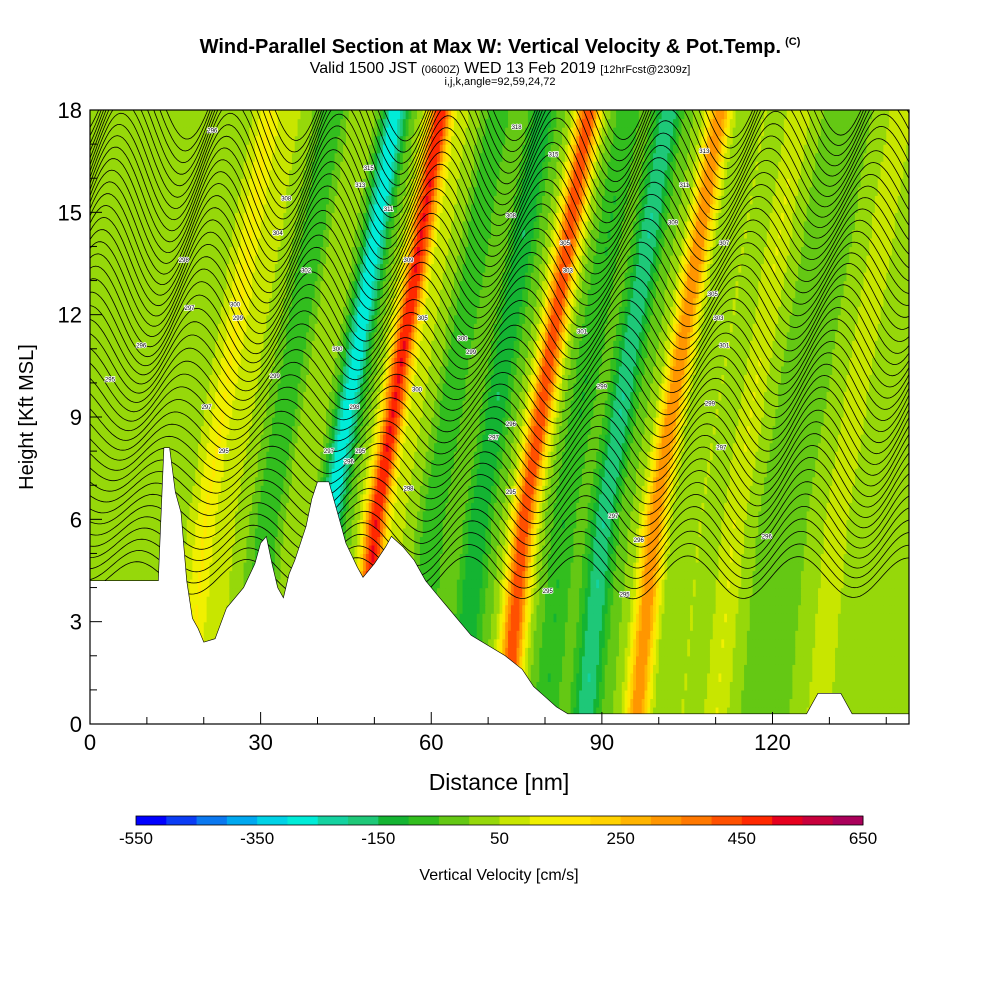 The height and width of the screenshot is (1000, 1000). Describe the element at coordinates (76, 622) in the screenshot. I see `y-tick-label: 3` at that location.